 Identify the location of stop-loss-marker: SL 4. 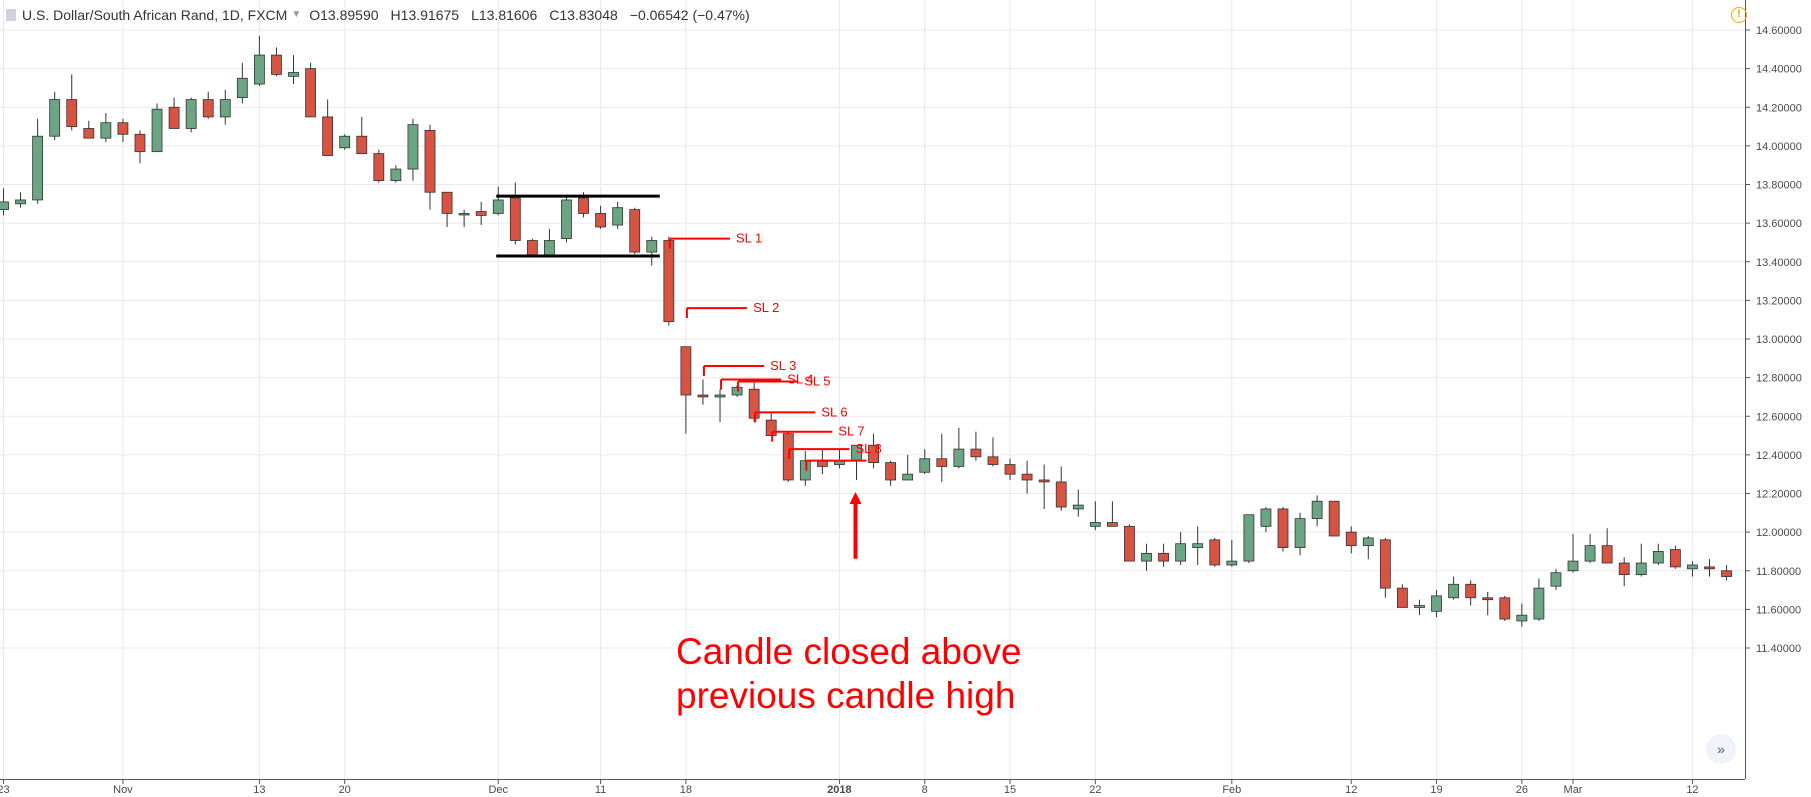
(766, 381).